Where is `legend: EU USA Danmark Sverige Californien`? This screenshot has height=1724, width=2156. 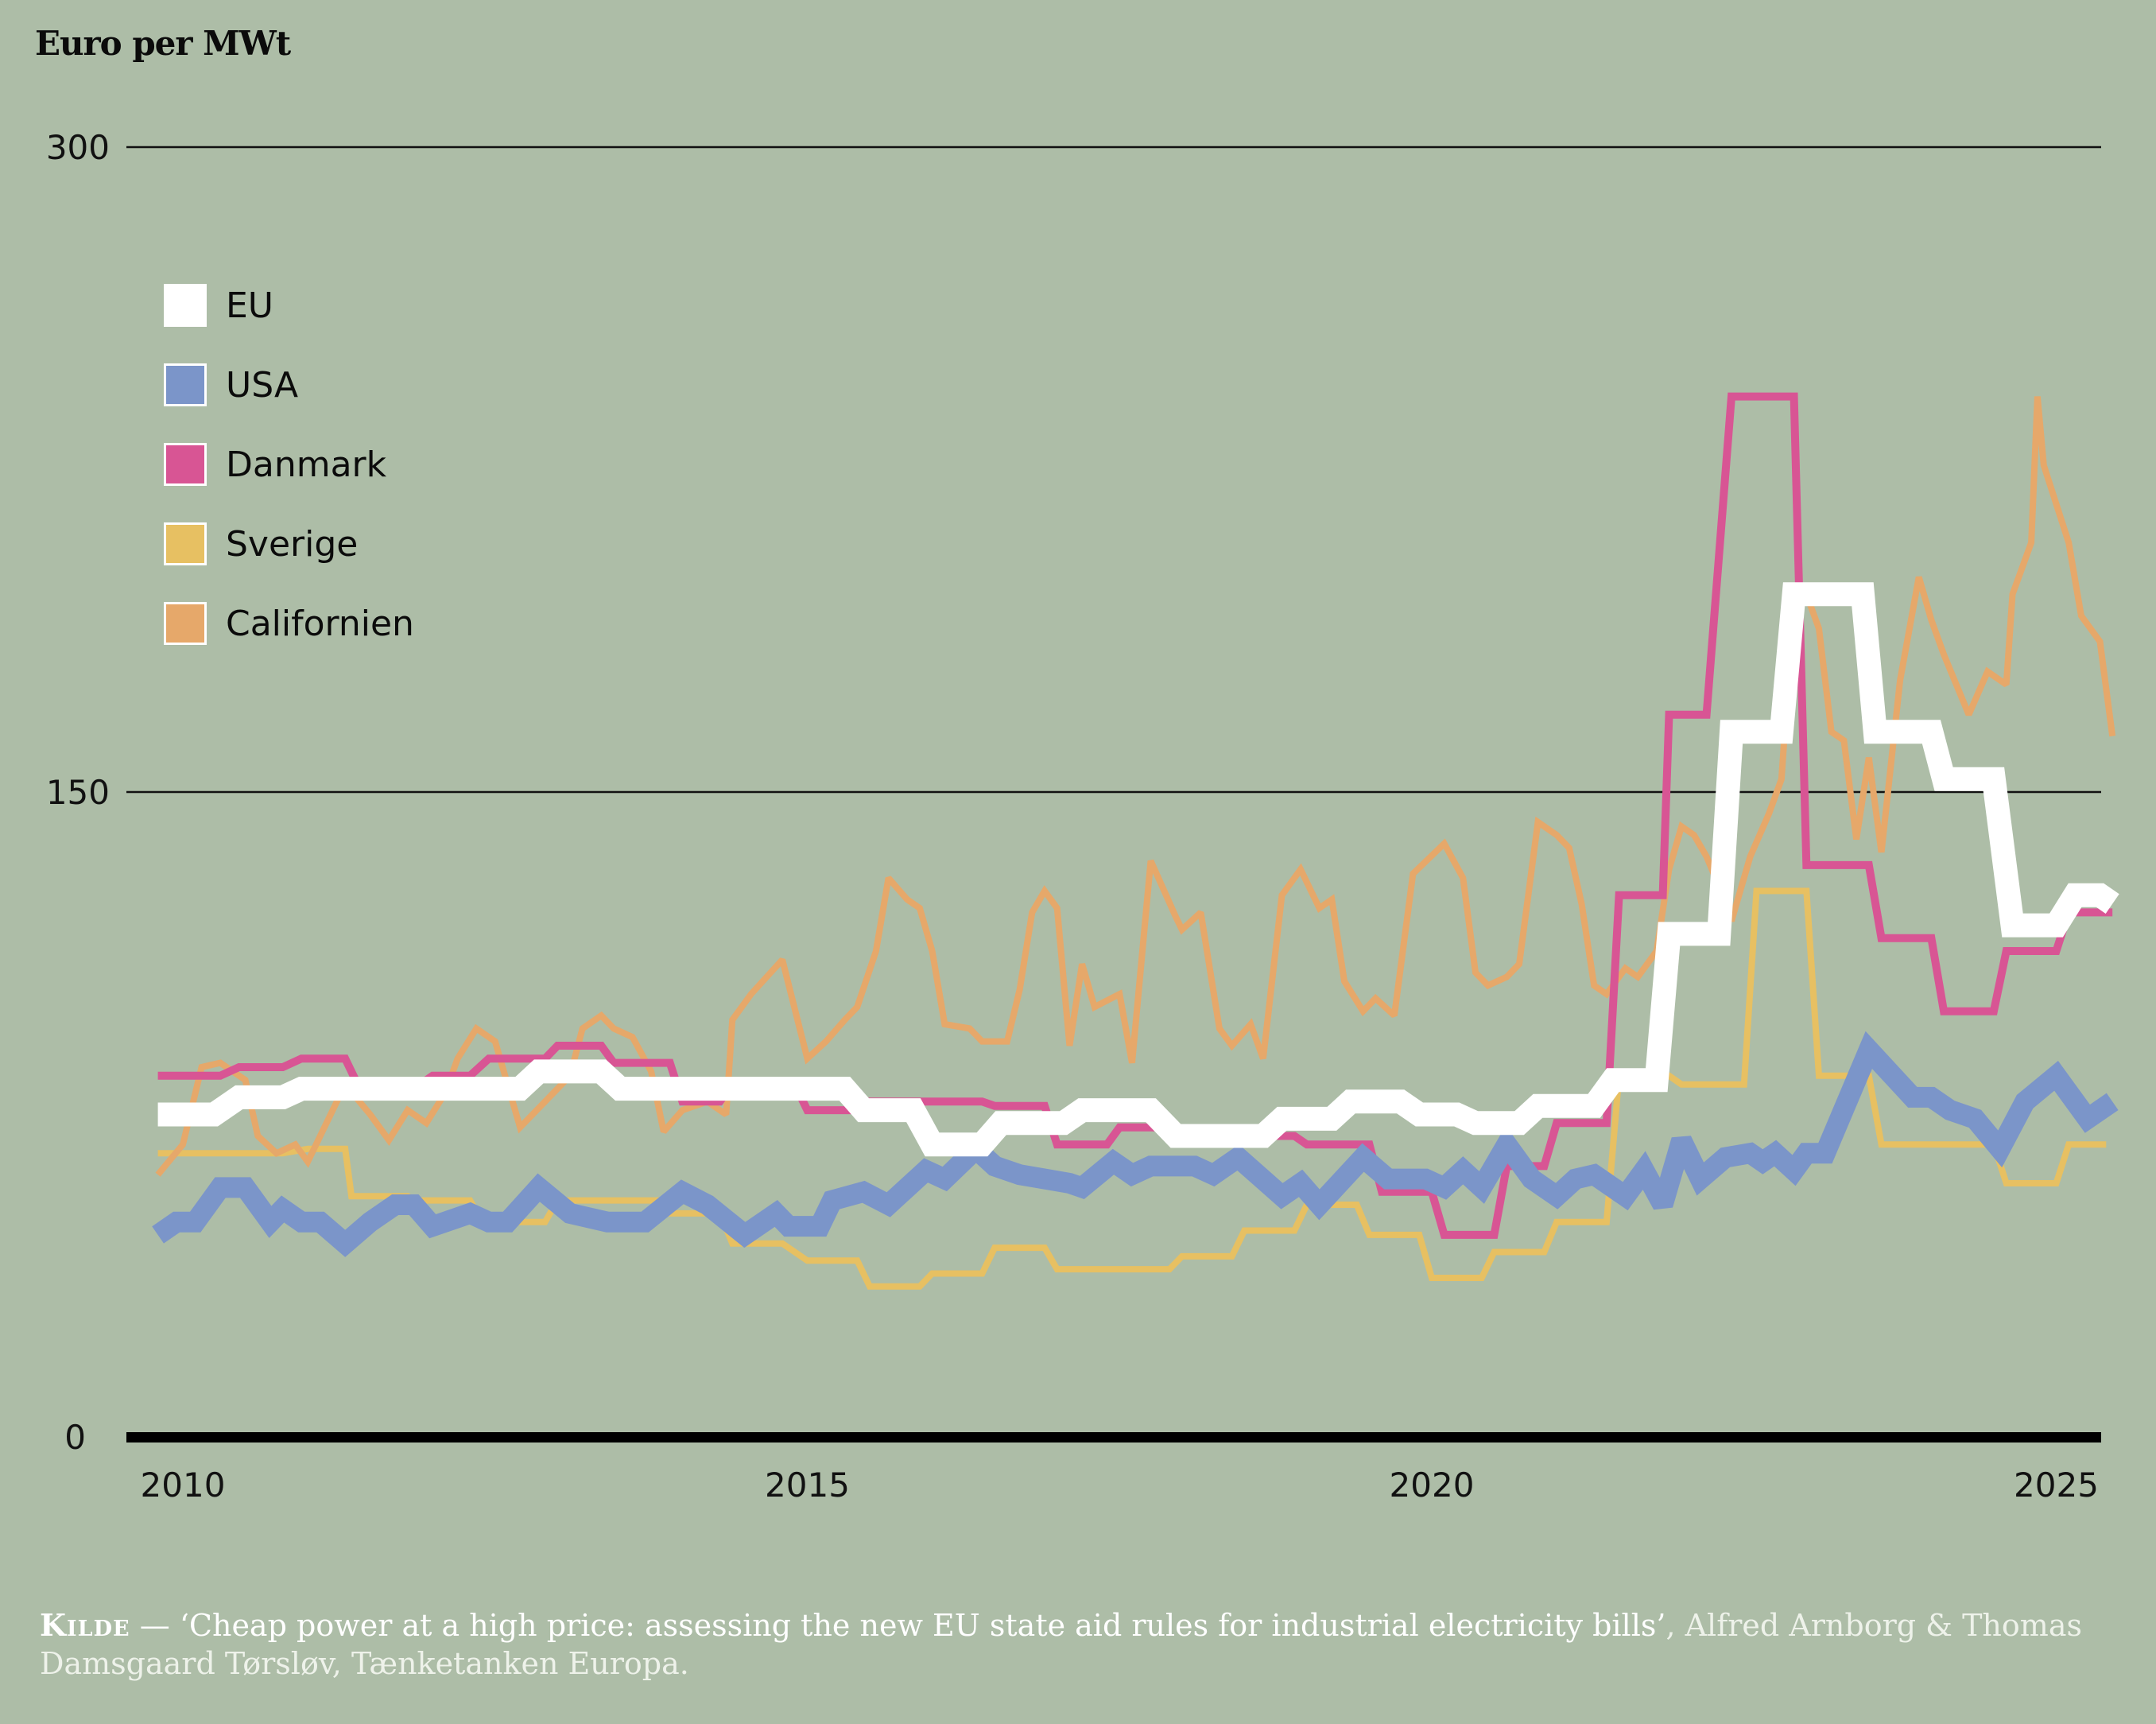 legend: EU USA Danmark Sverige Californien is located at coordinates (289, 464).